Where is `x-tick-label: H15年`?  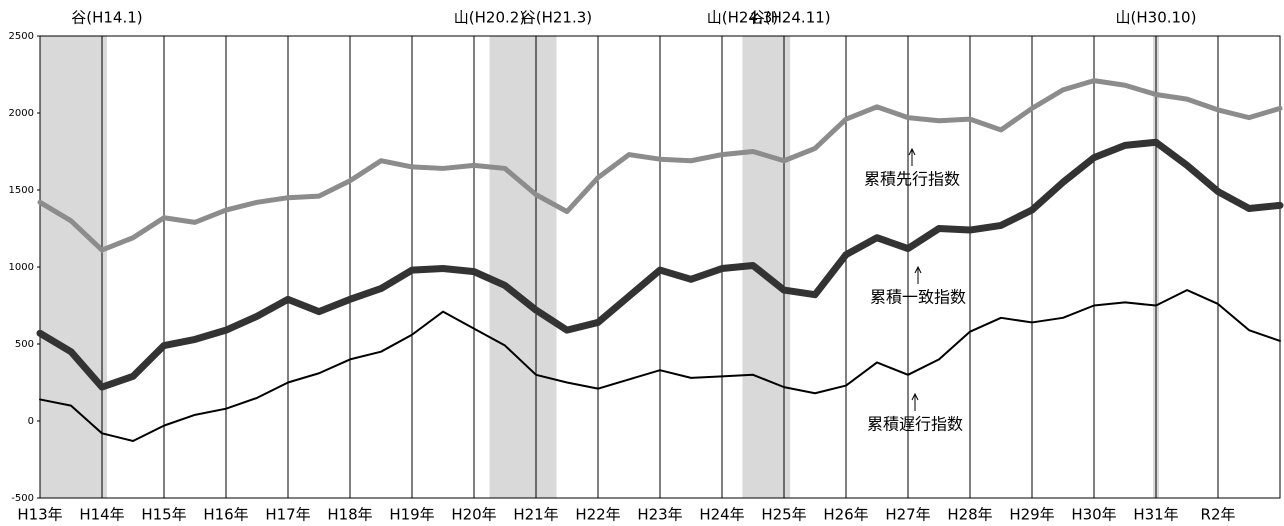
x-tick-label: H15年 is located at coordinates (163, 515).